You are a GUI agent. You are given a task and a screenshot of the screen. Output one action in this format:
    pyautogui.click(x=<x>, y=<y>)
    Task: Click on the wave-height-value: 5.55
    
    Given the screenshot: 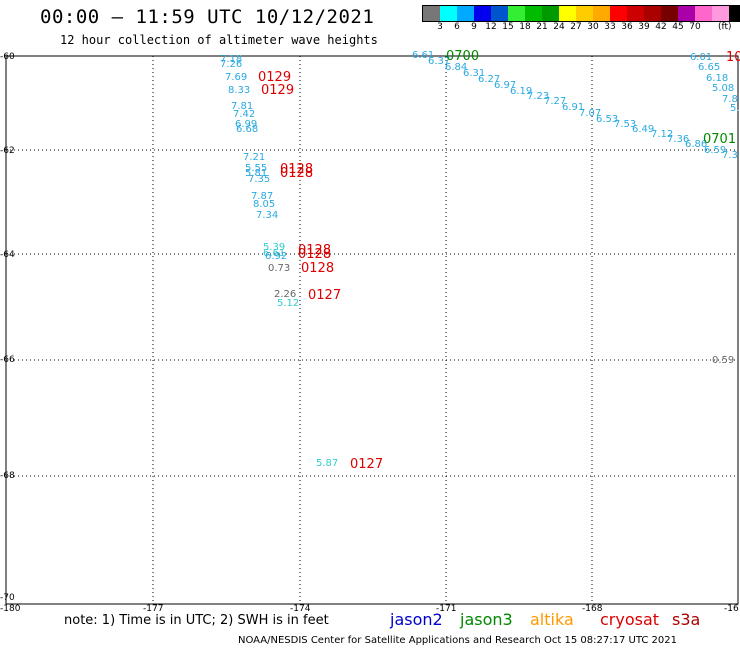 What is the action you would take?
    pyautogui.click(x=256, y=168)
    